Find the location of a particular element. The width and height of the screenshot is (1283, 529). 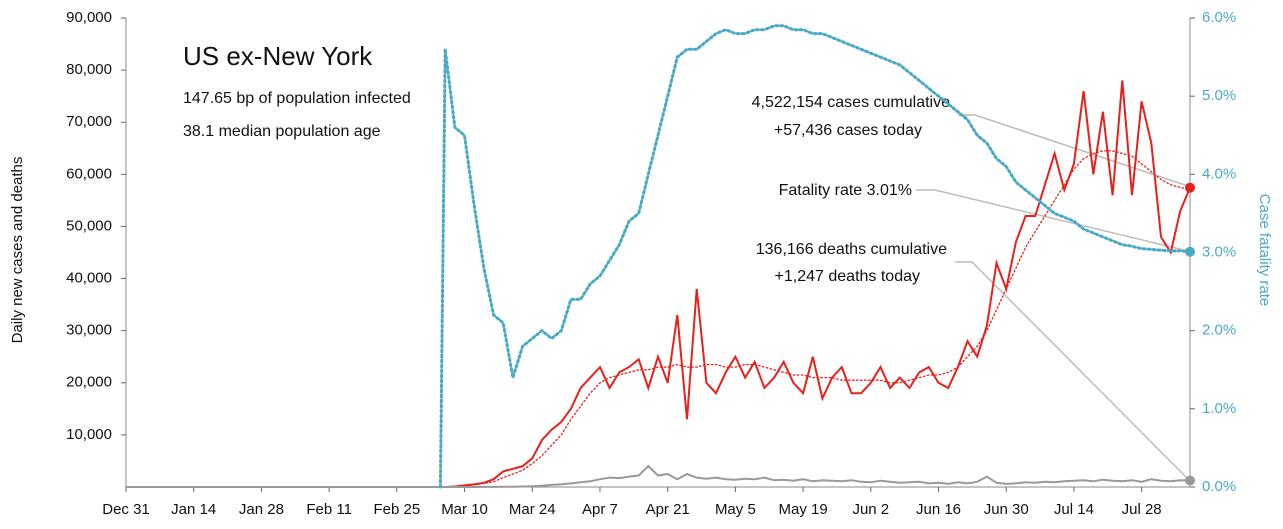

x-tick-label: Jan 14 is located at coordinates (193, 509).